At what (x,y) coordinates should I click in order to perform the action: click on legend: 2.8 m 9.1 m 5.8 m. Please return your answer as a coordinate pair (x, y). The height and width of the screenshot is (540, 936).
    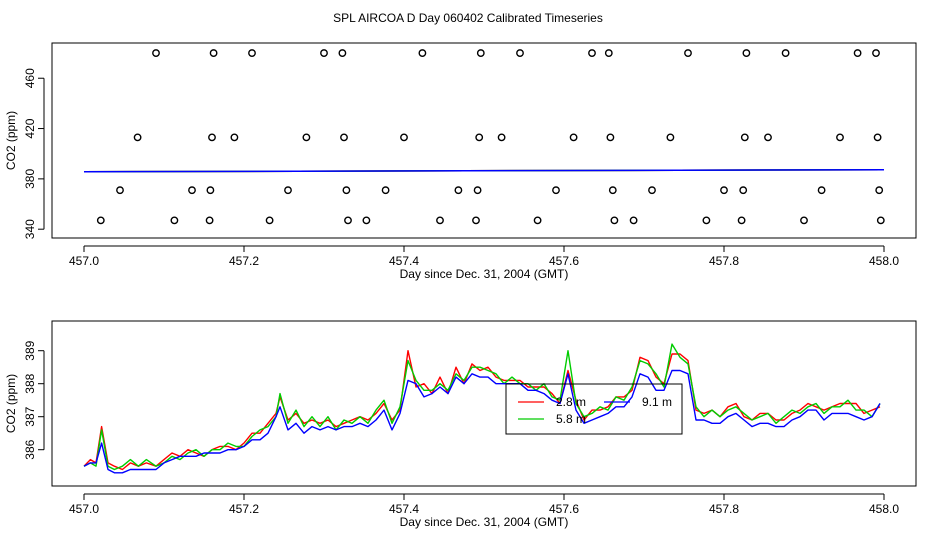
    Looking at the image, I should click on (594, 409).